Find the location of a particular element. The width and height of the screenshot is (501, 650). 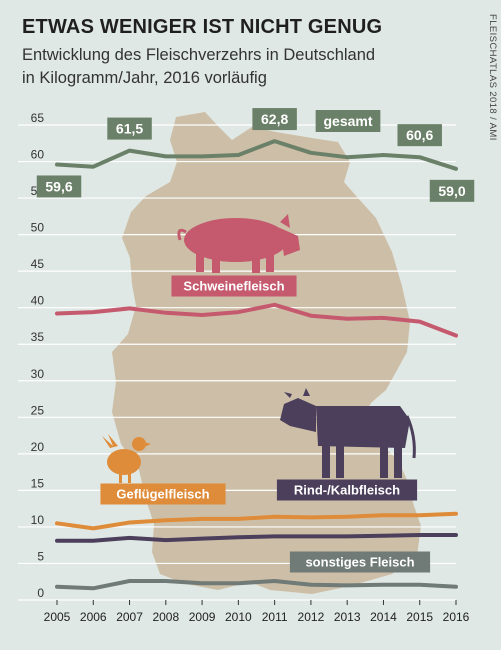

value-label-2005: 59,6 is located at coordinates (59, 186).